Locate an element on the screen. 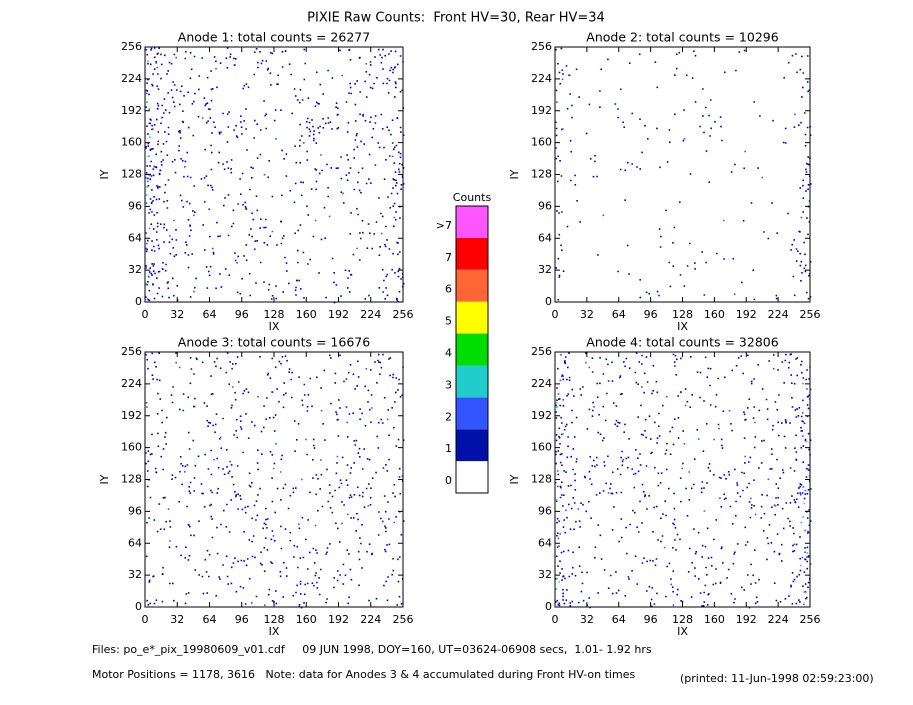 The height and width of the screenshot is (705, 913). colorbar-label: 1 is located at coordinates (448, 448).